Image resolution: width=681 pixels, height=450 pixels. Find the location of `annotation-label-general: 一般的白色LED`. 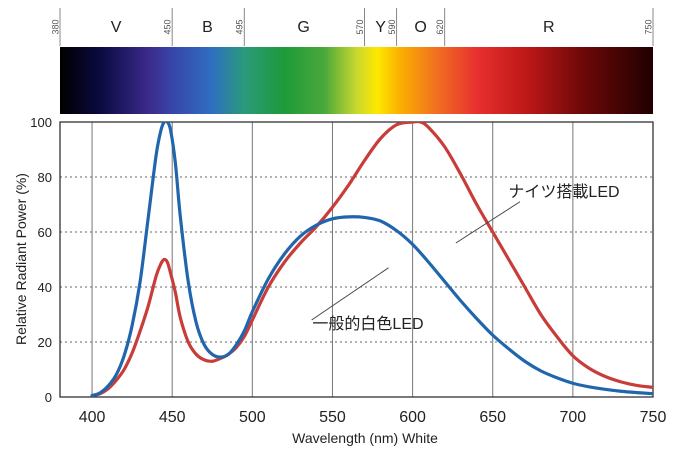

annotation-label-general: 一般的白色LED is located at coordinates (367, 324).